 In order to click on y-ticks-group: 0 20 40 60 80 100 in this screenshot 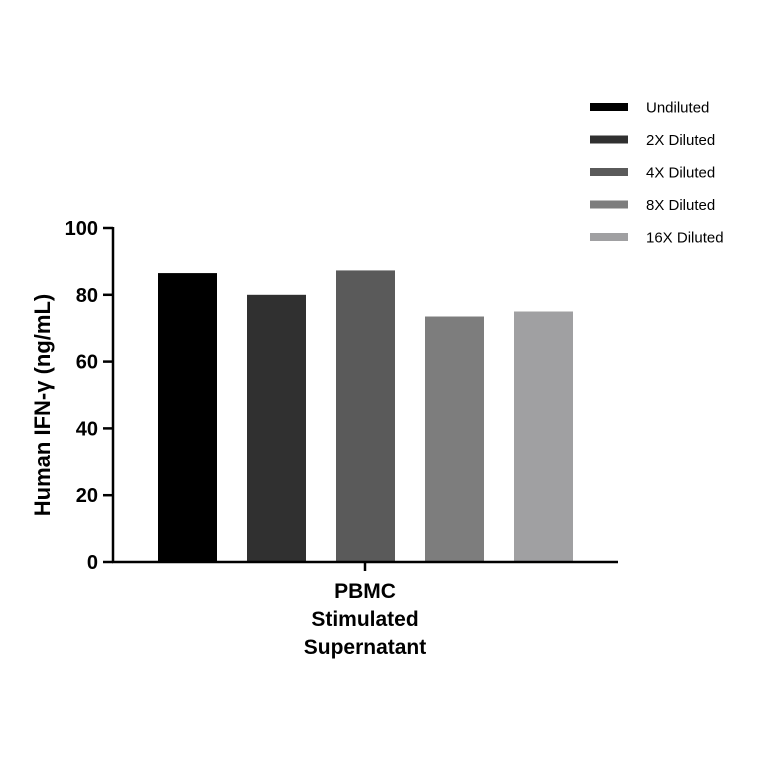, I will do `click(89, 396)`.